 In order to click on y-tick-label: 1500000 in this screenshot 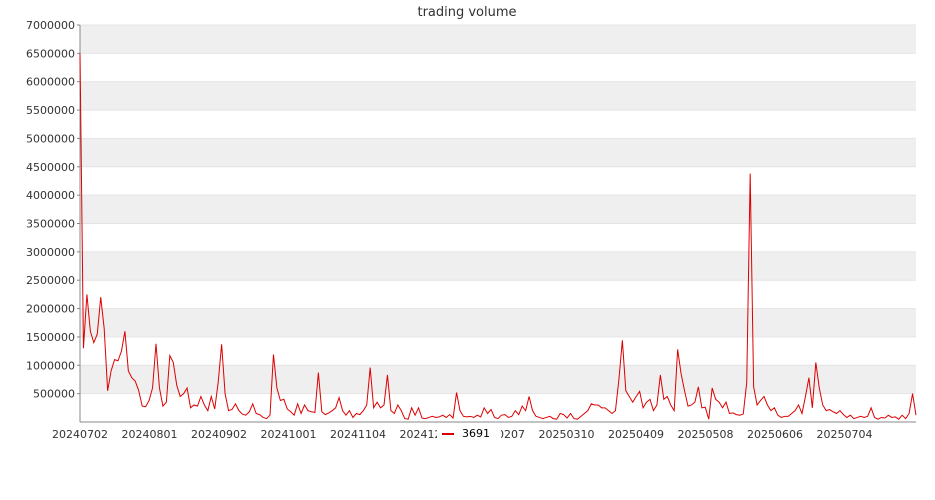, I will do `click(50, 337)`.